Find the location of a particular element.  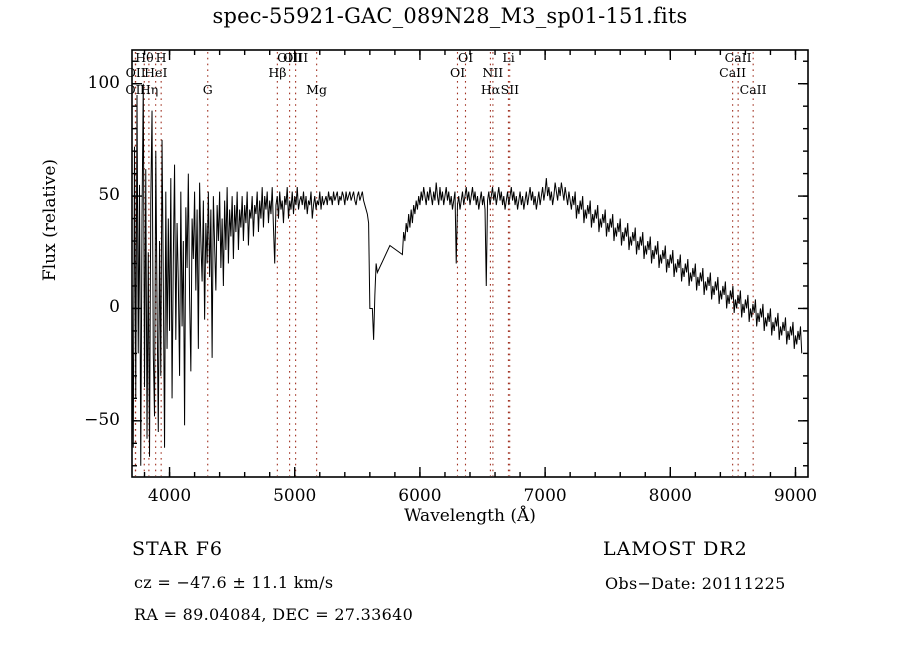

y-tick-label: 0 is located at coordinates (114, 307).